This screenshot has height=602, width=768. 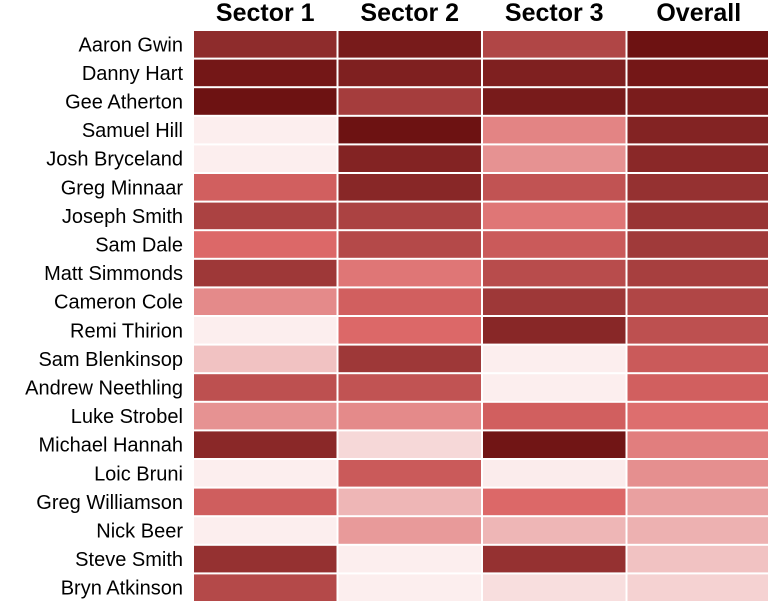 I want to click on row-label: Josh Bryceland, so click(x=114, y=160).